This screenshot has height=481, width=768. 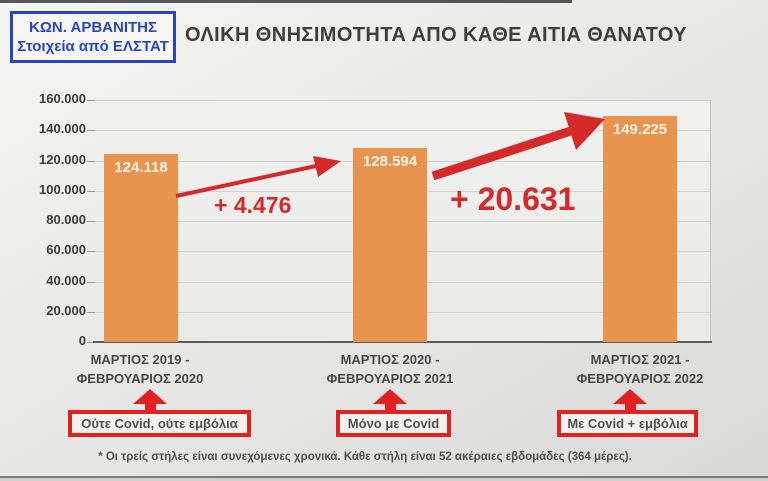 I want to click on x-label-line1: ΜΑΡΤΙΟΣ 2020 -, so click(x=390, y=359).